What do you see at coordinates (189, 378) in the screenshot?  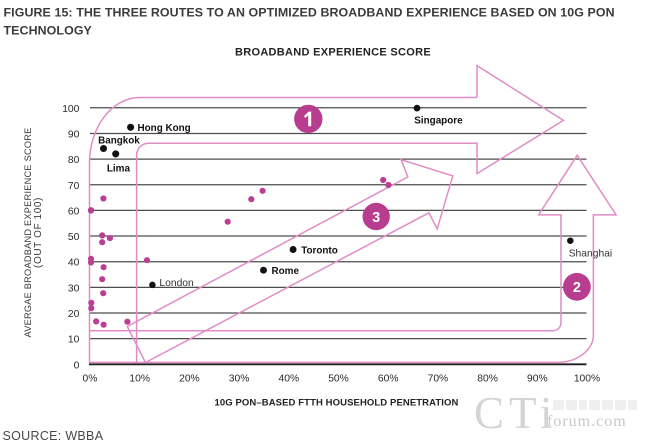 I see `svg-text: 20%` at bounding box center [189, 378].